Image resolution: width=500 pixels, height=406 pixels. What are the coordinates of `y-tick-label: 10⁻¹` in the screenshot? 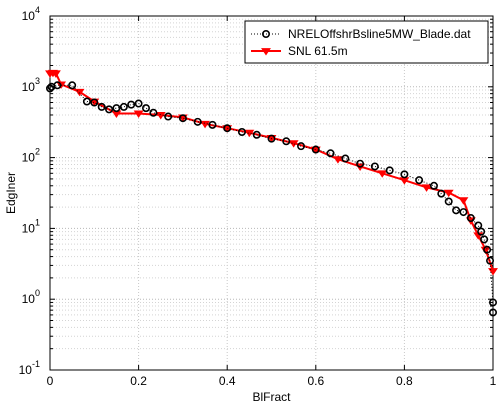 It's located at (29, 368).